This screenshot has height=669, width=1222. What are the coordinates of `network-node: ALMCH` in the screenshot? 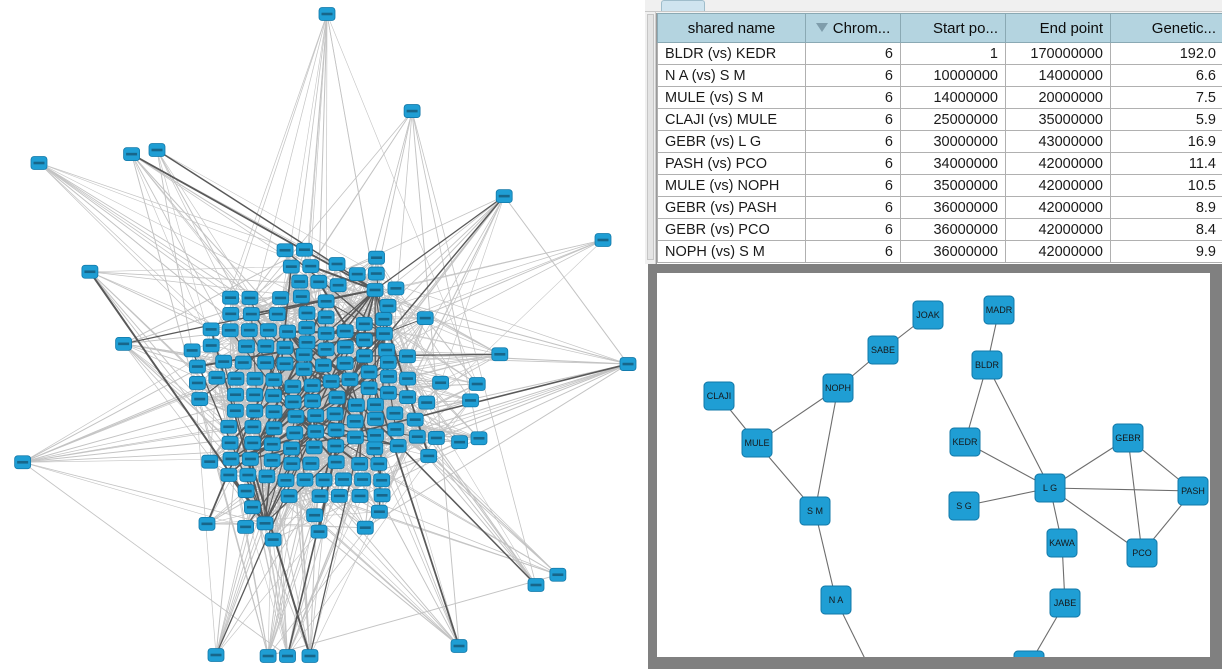 It's located at (1029, 653).